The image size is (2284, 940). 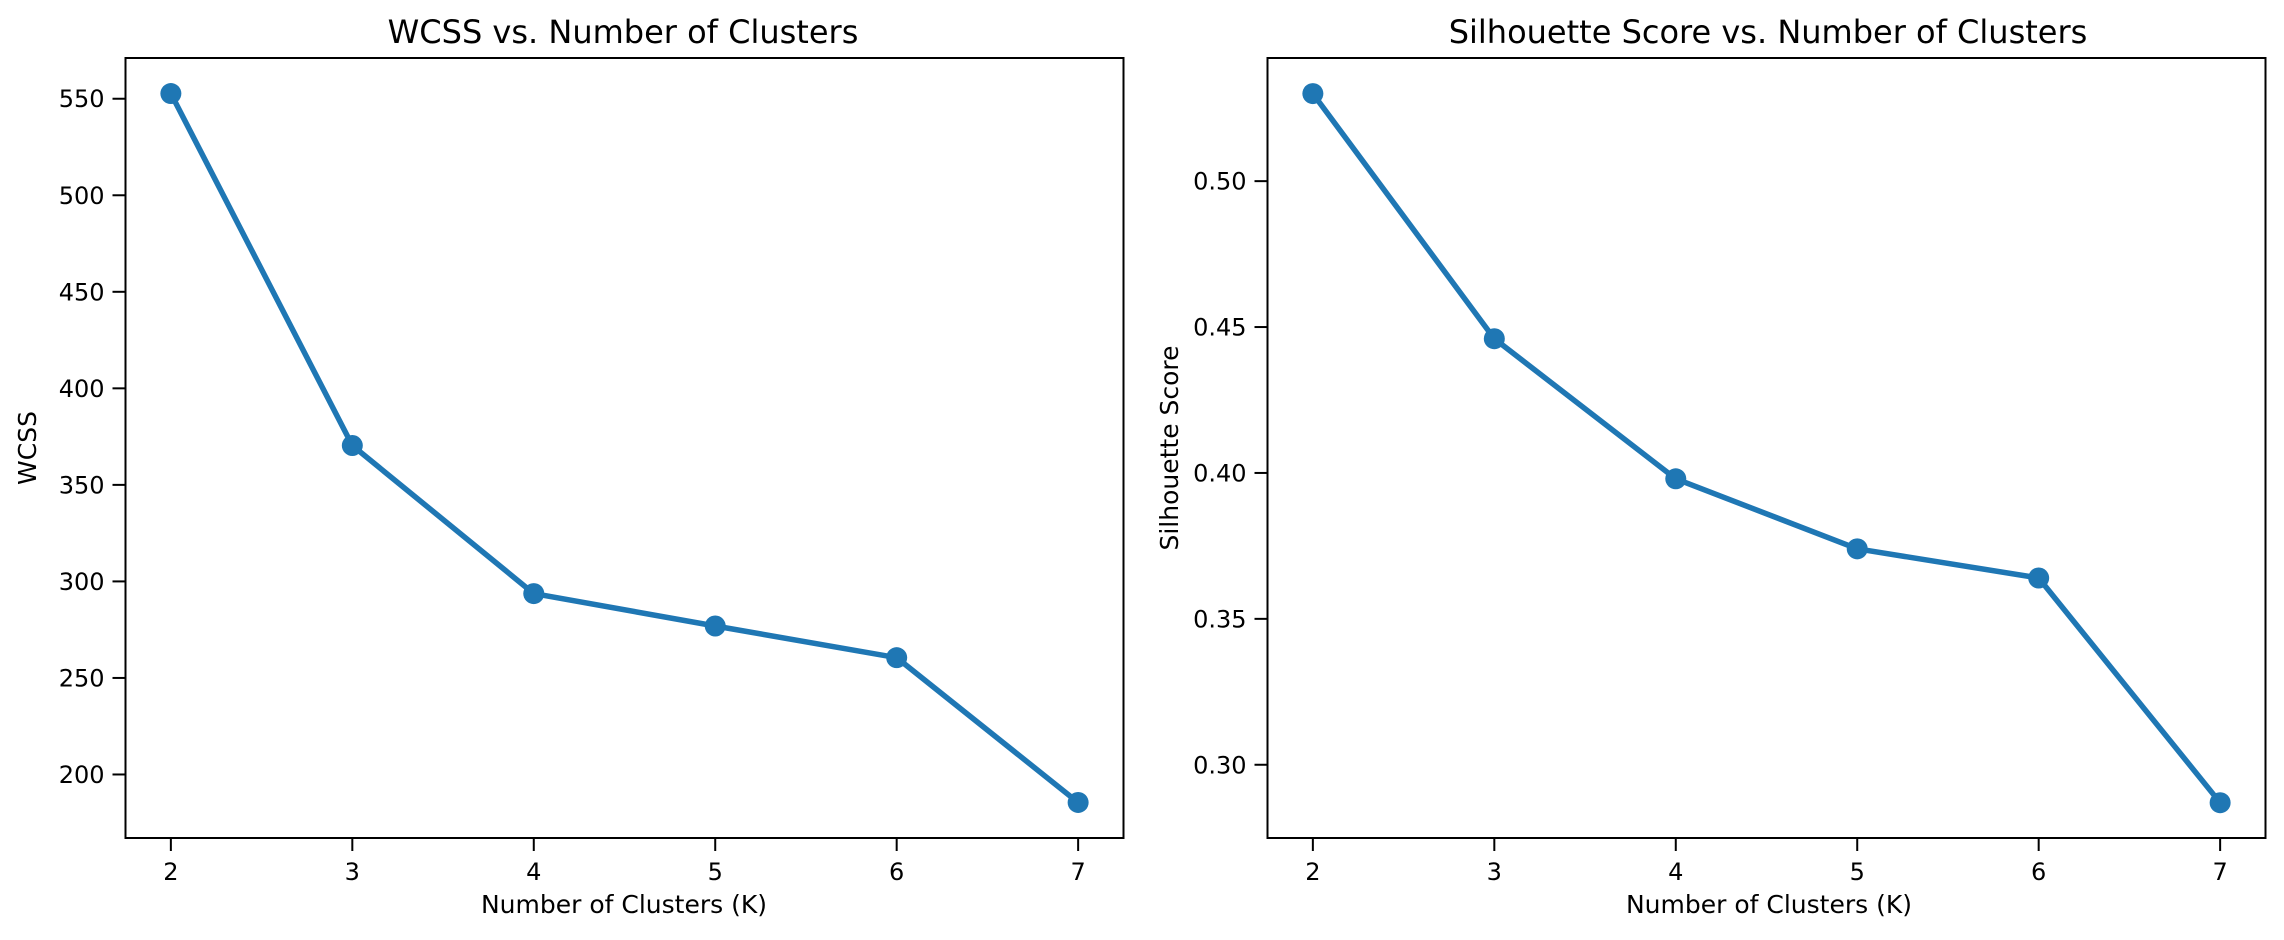 What do you see at coordinates (82, 775) in the screenshot?
I see `y-tick-label: 200` at bounding box center [82, 775].